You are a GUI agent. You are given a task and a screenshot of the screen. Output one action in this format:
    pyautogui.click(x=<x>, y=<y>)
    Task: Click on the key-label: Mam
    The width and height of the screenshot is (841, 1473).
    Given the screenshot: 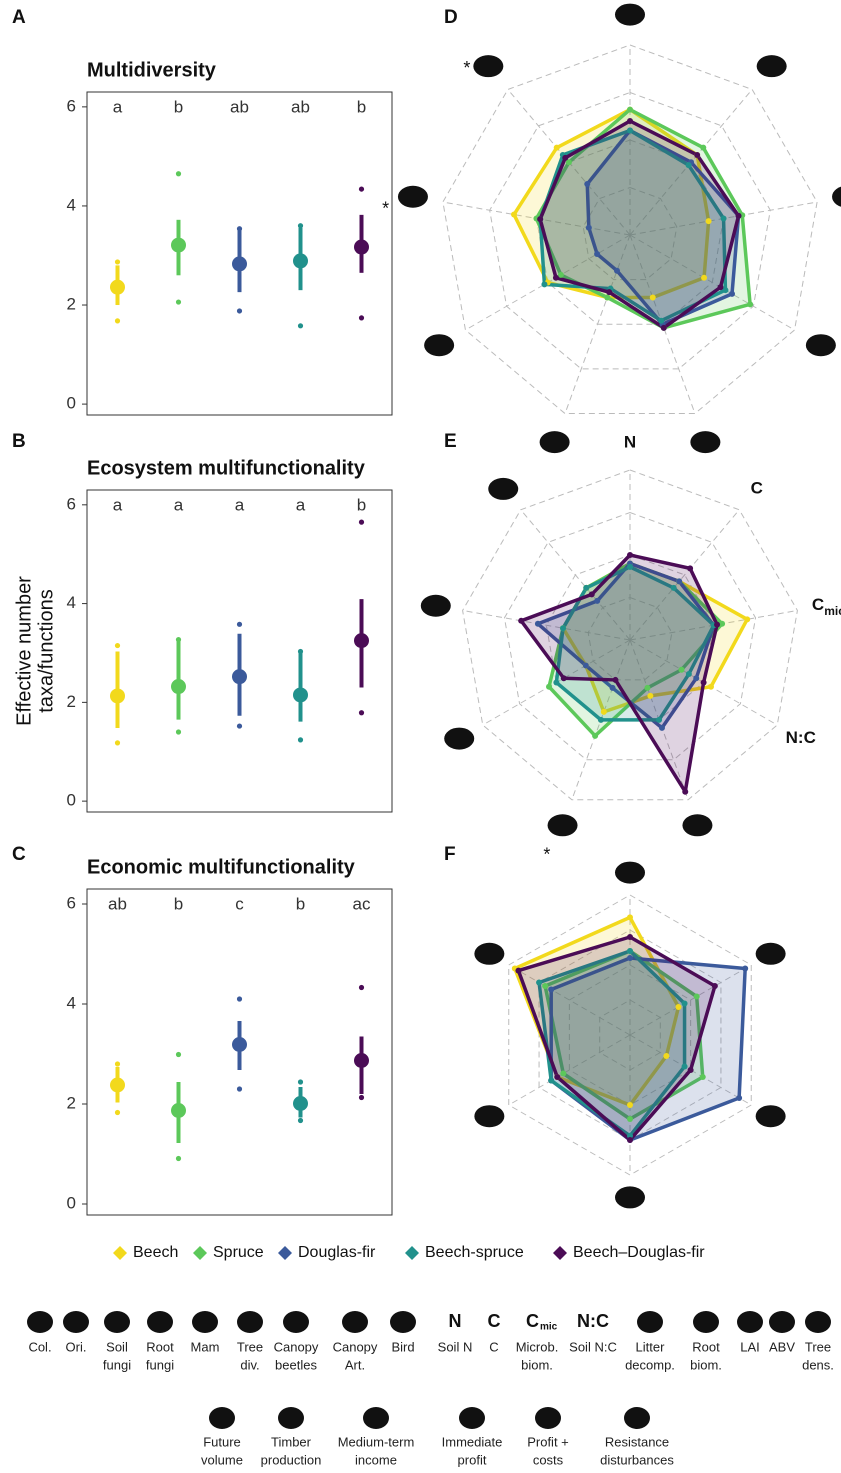 What is the action you would take?
    pyautogui.click(x=205, y=1346)
    